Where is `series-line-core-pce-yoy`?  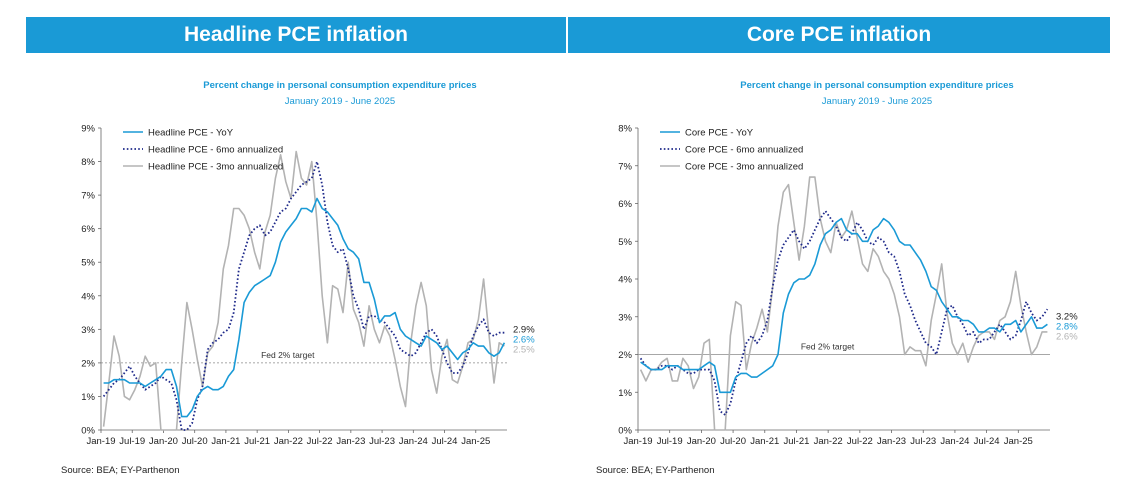 series-line-core-pce-yoy is located at coordinates (844, 305).